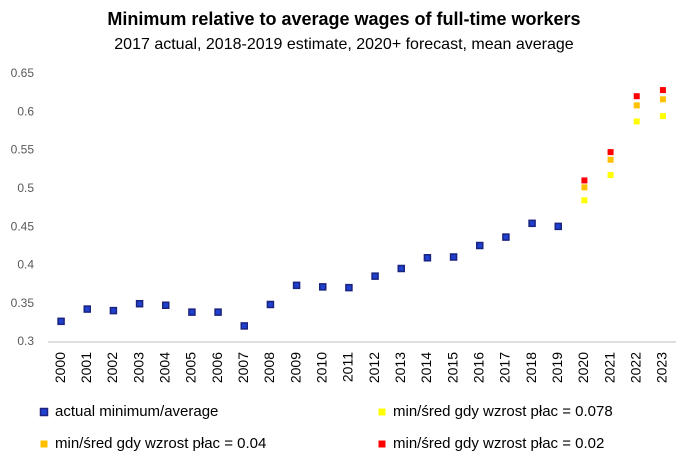 This screenshot has height=457, width=688. Describe the element at coordinates (503, 411) in the screenshot. I see `legend-label: min/śred gdy wzrost płac = 0.078` at that location.